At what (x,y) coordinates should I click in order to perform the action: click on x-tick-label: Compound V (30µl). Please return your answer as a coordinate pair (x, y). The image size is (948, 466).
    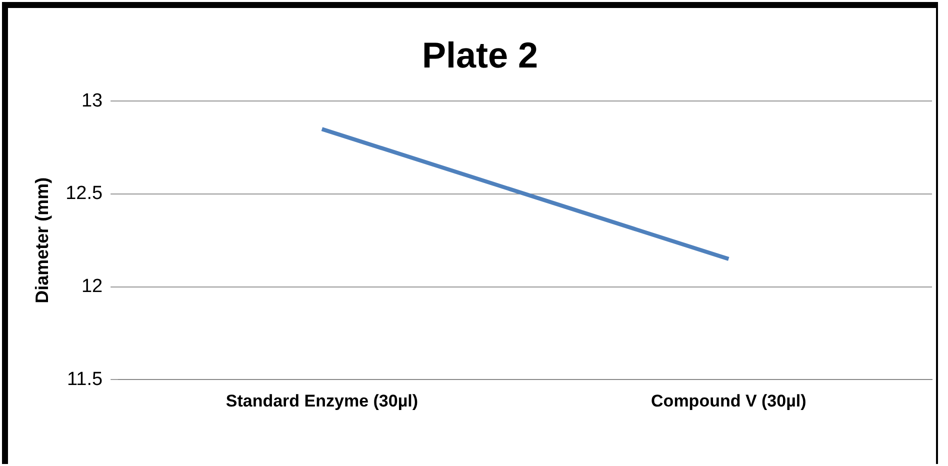
    Looking at the image, I should click on (728, 400).